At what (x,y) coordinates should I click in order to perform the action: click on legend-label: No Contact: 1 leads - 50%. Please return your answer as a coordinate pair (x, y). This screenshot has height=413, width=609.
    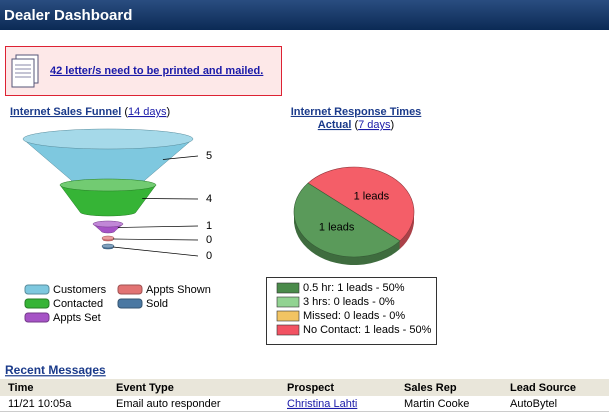
    Looking at the image, I should click on (367, 330).